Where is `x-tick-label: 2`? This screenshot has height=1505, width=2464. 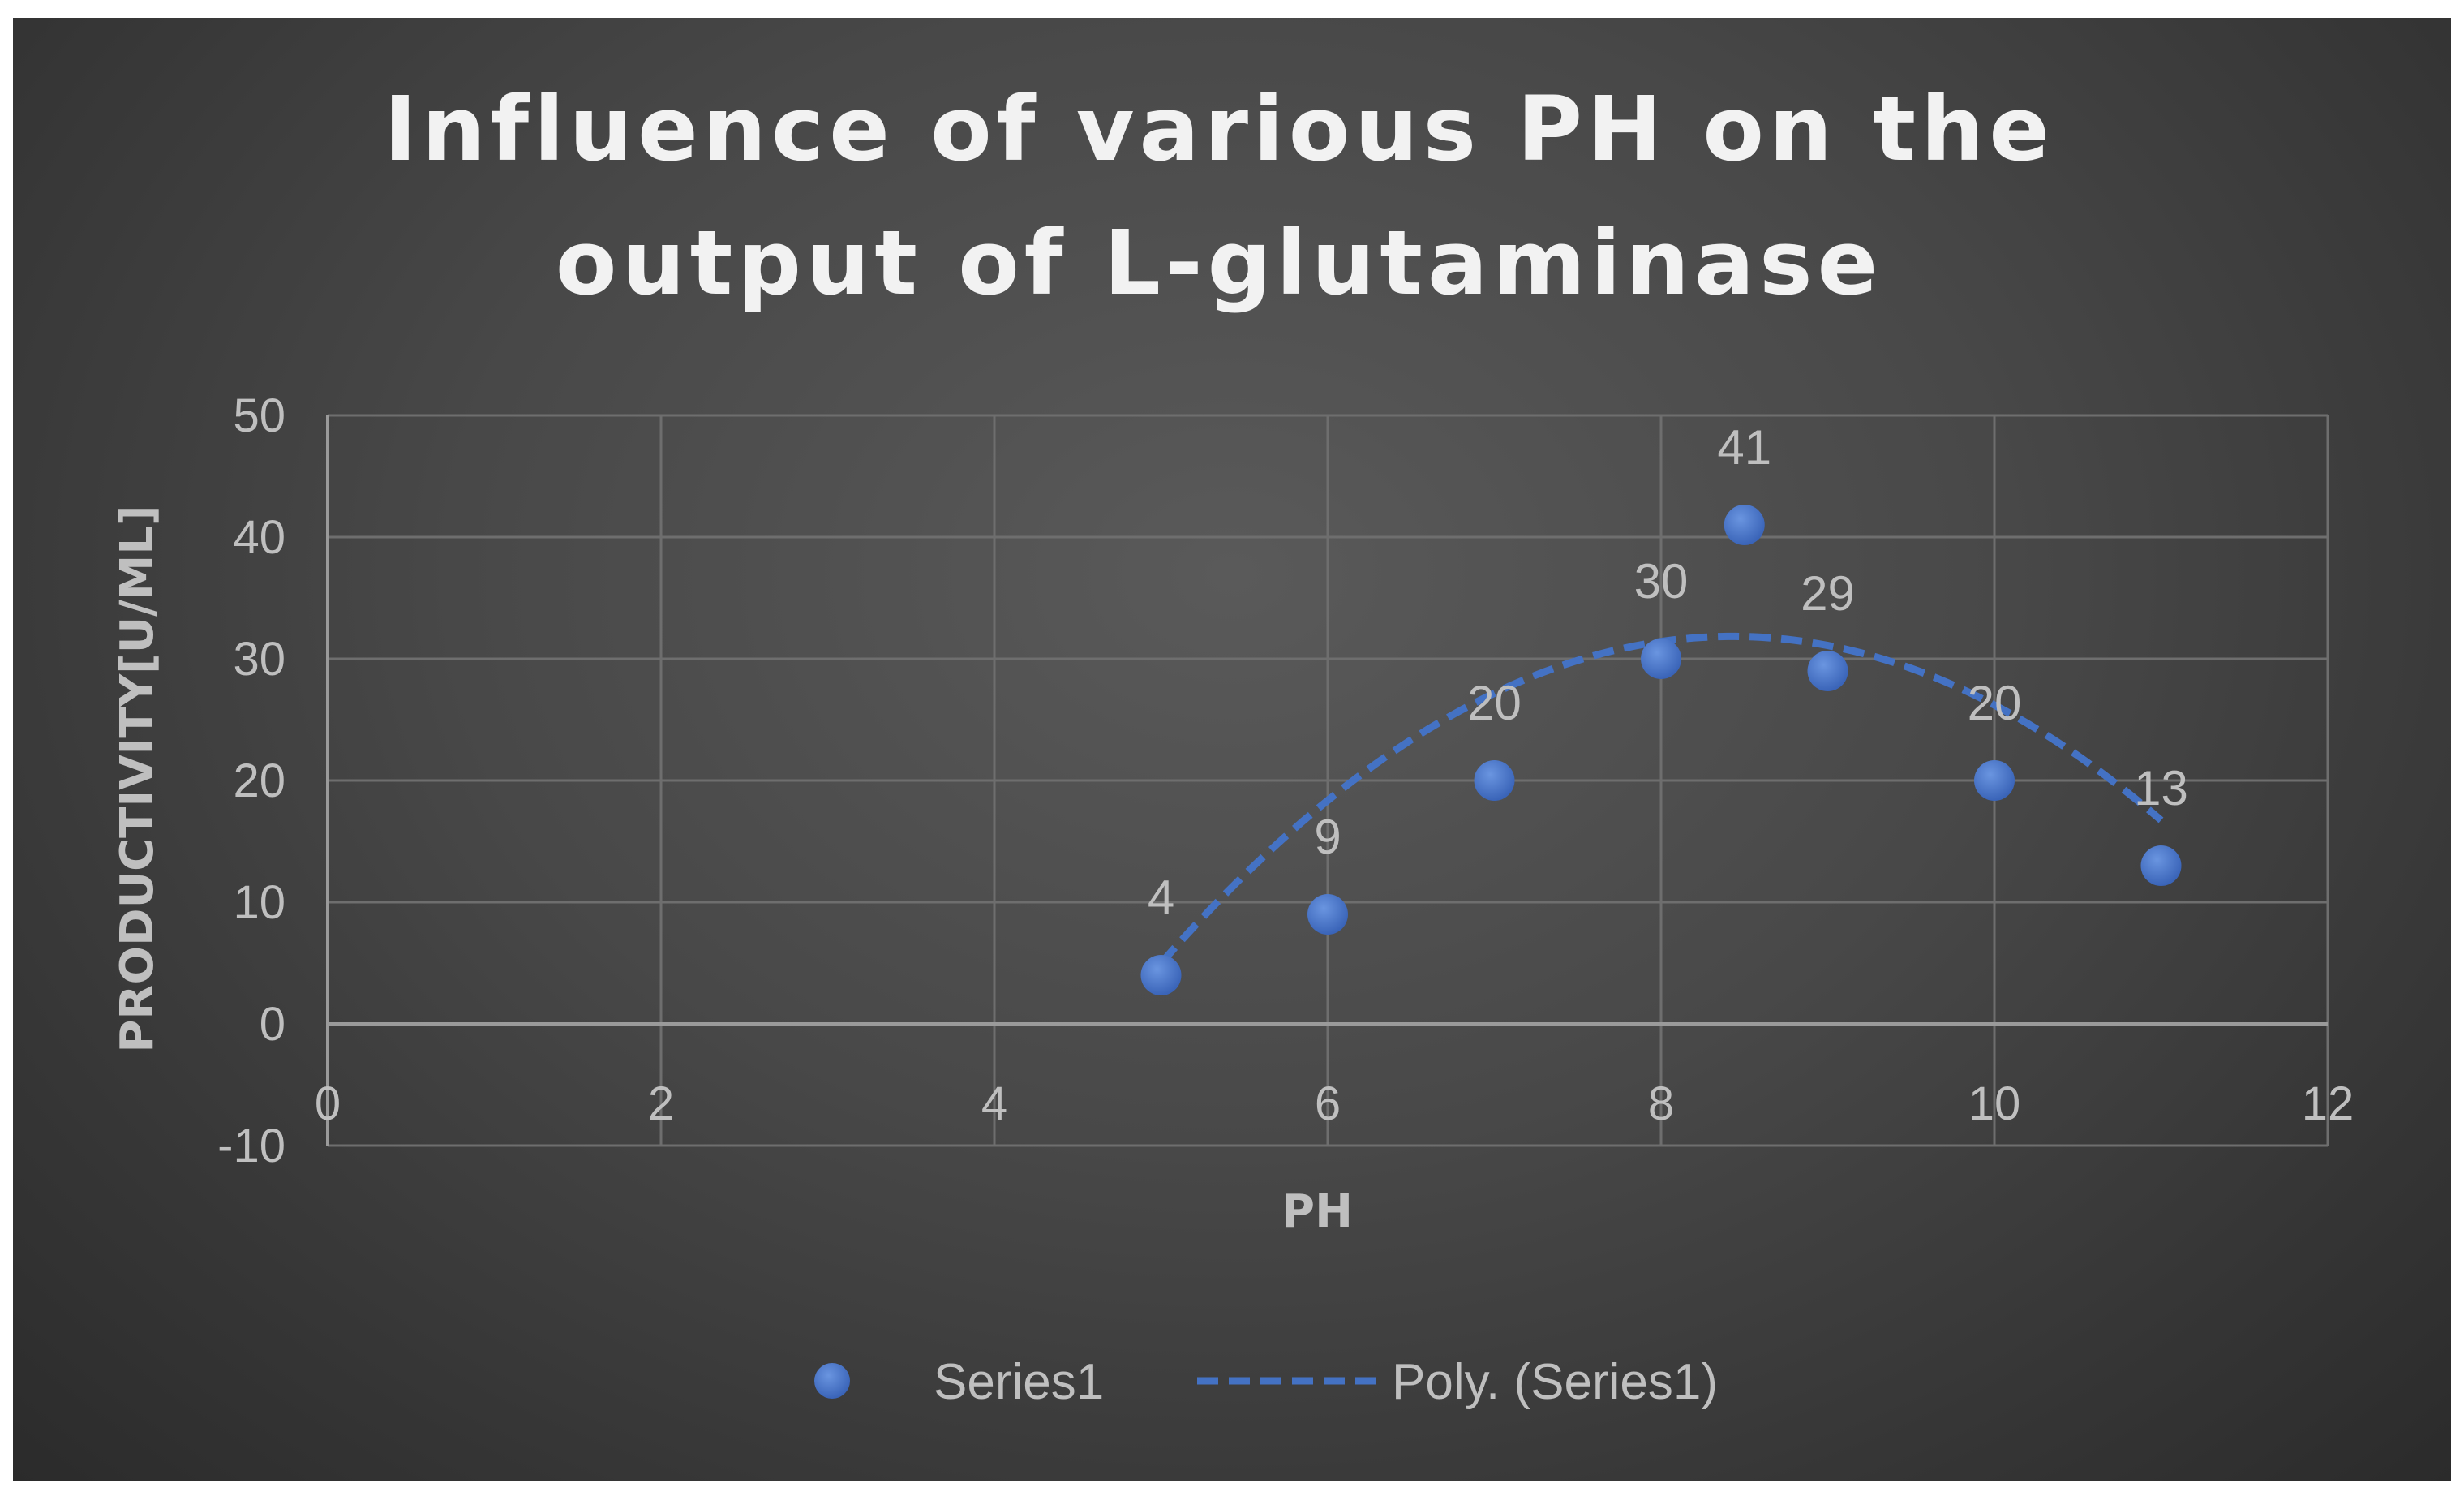 x-tick-label: 2 is located at coordinates (661, 1103).